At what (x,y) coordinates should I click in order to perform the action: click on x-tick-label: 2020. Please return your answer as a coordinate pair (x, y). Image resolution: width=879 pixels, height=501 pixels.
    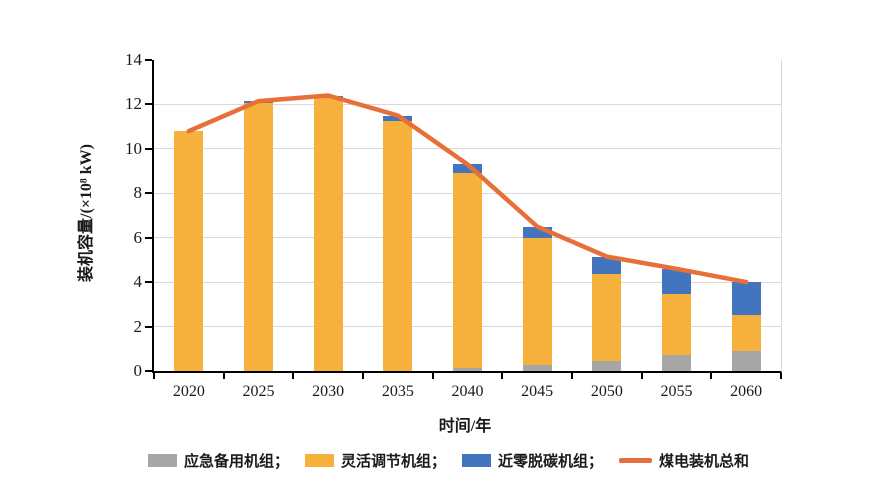
    Looking at the image, I should click on (188, 391).